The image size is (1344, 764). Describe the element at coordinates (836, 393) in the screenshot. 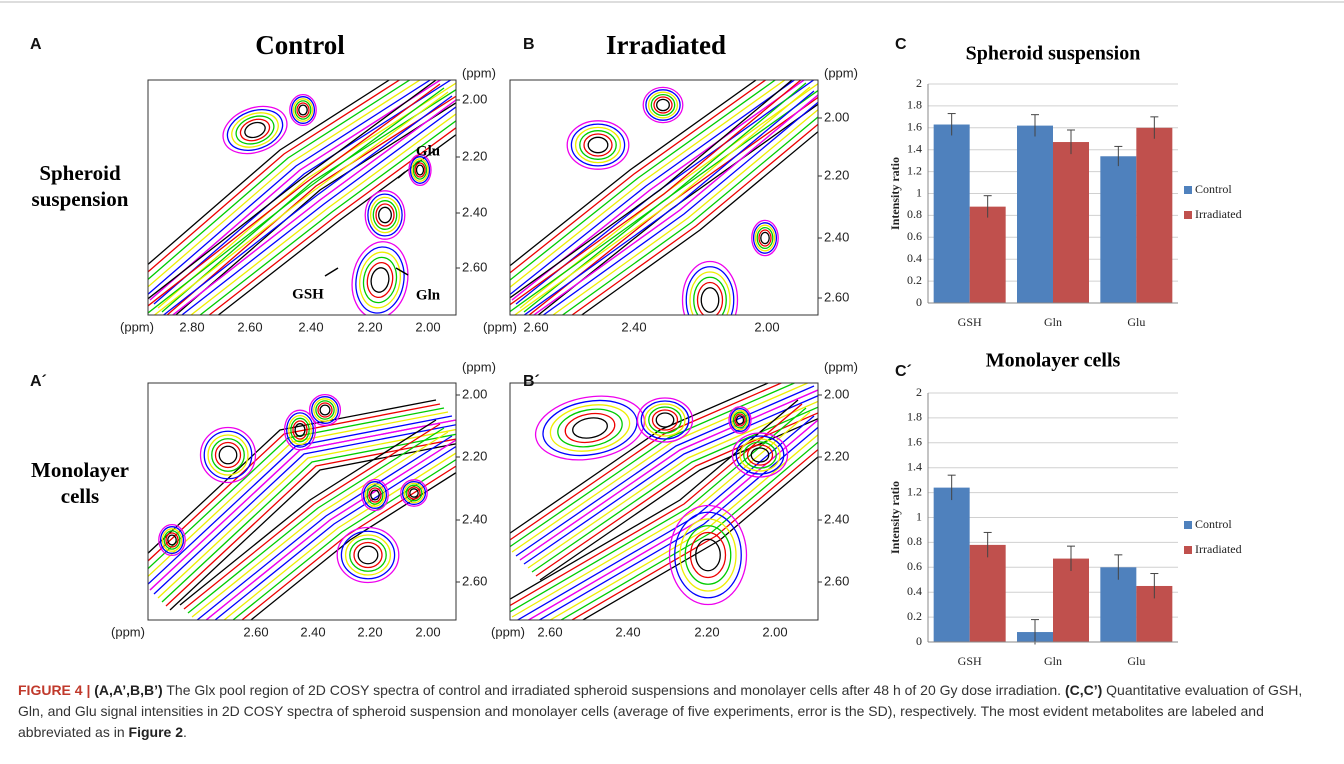

I see `y-tick-label: 2.00` at that location.